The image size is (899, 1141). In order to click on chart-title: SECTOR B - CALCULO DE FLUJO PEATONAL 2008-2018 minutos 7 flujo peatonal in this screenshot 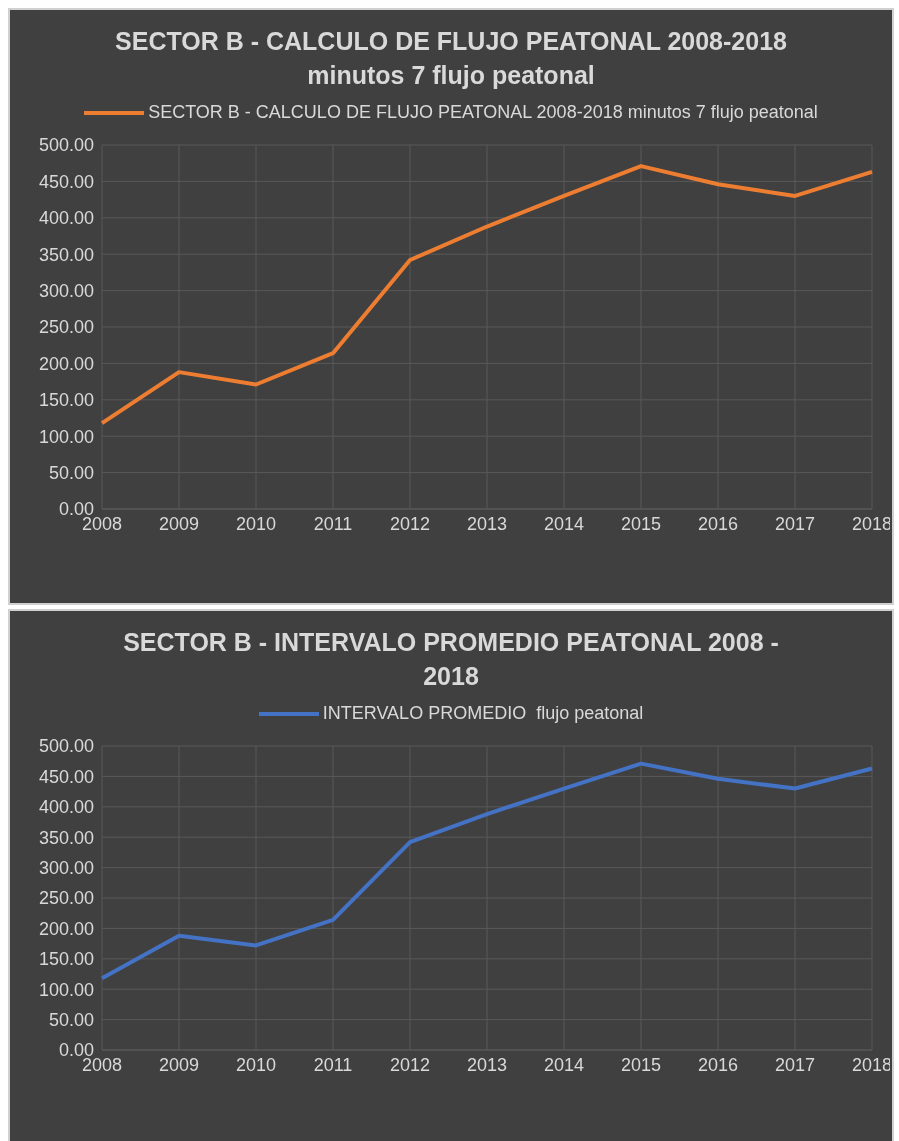, I will do `click(451, 58)`.